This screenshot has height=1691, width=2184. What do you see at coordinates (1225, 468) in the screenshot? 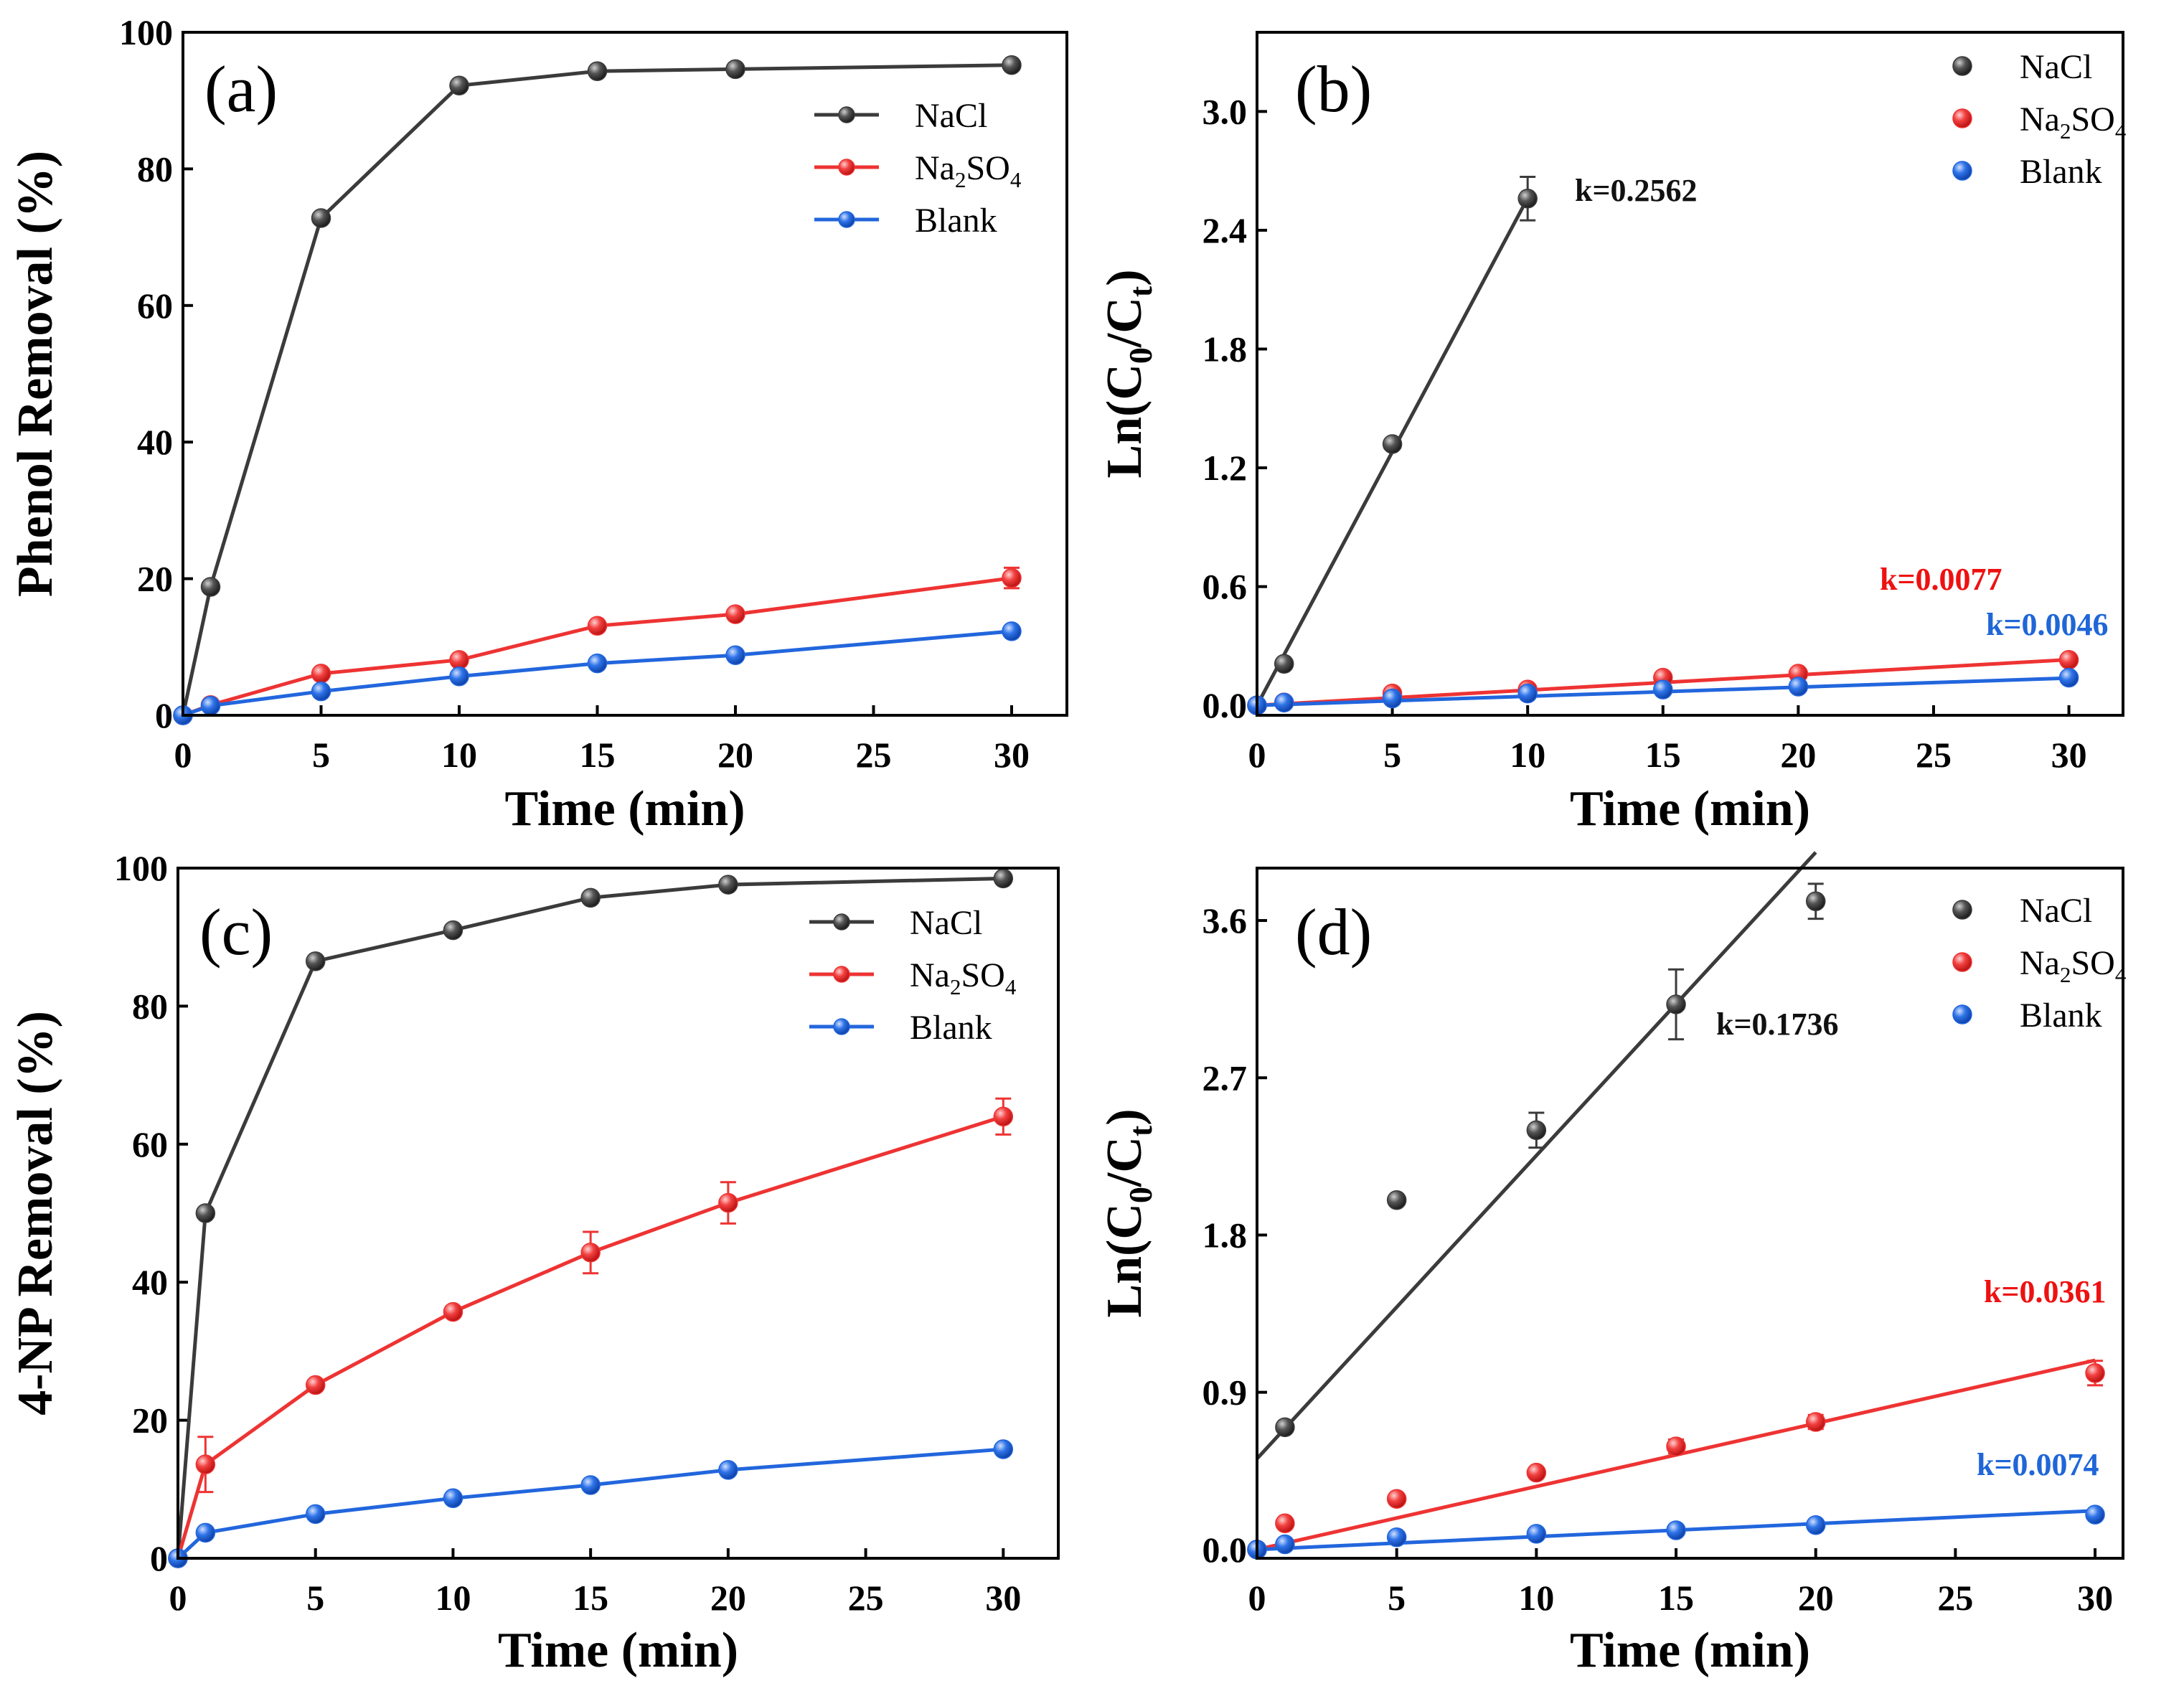
I see `y-tick-label: 1.2` at bounding box center [1225, 468].